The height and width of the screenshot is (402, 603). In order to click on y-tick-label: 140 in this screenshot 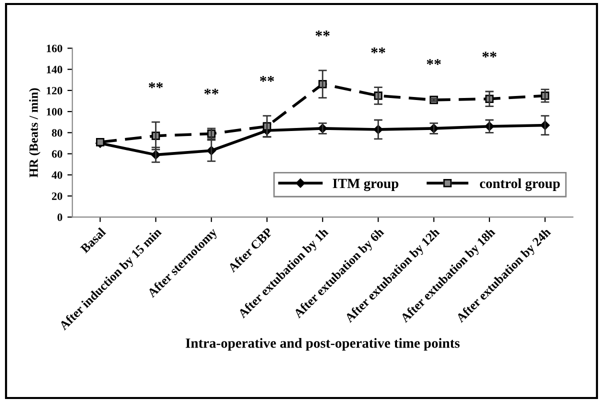, I will do `click(54, 70)`.